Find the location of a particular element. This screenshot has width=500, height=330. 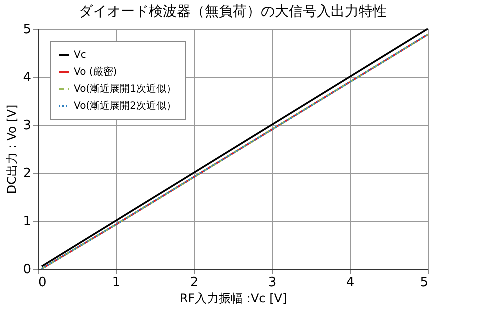

y-tick-label: 2 is located at coordinates (27, 174).